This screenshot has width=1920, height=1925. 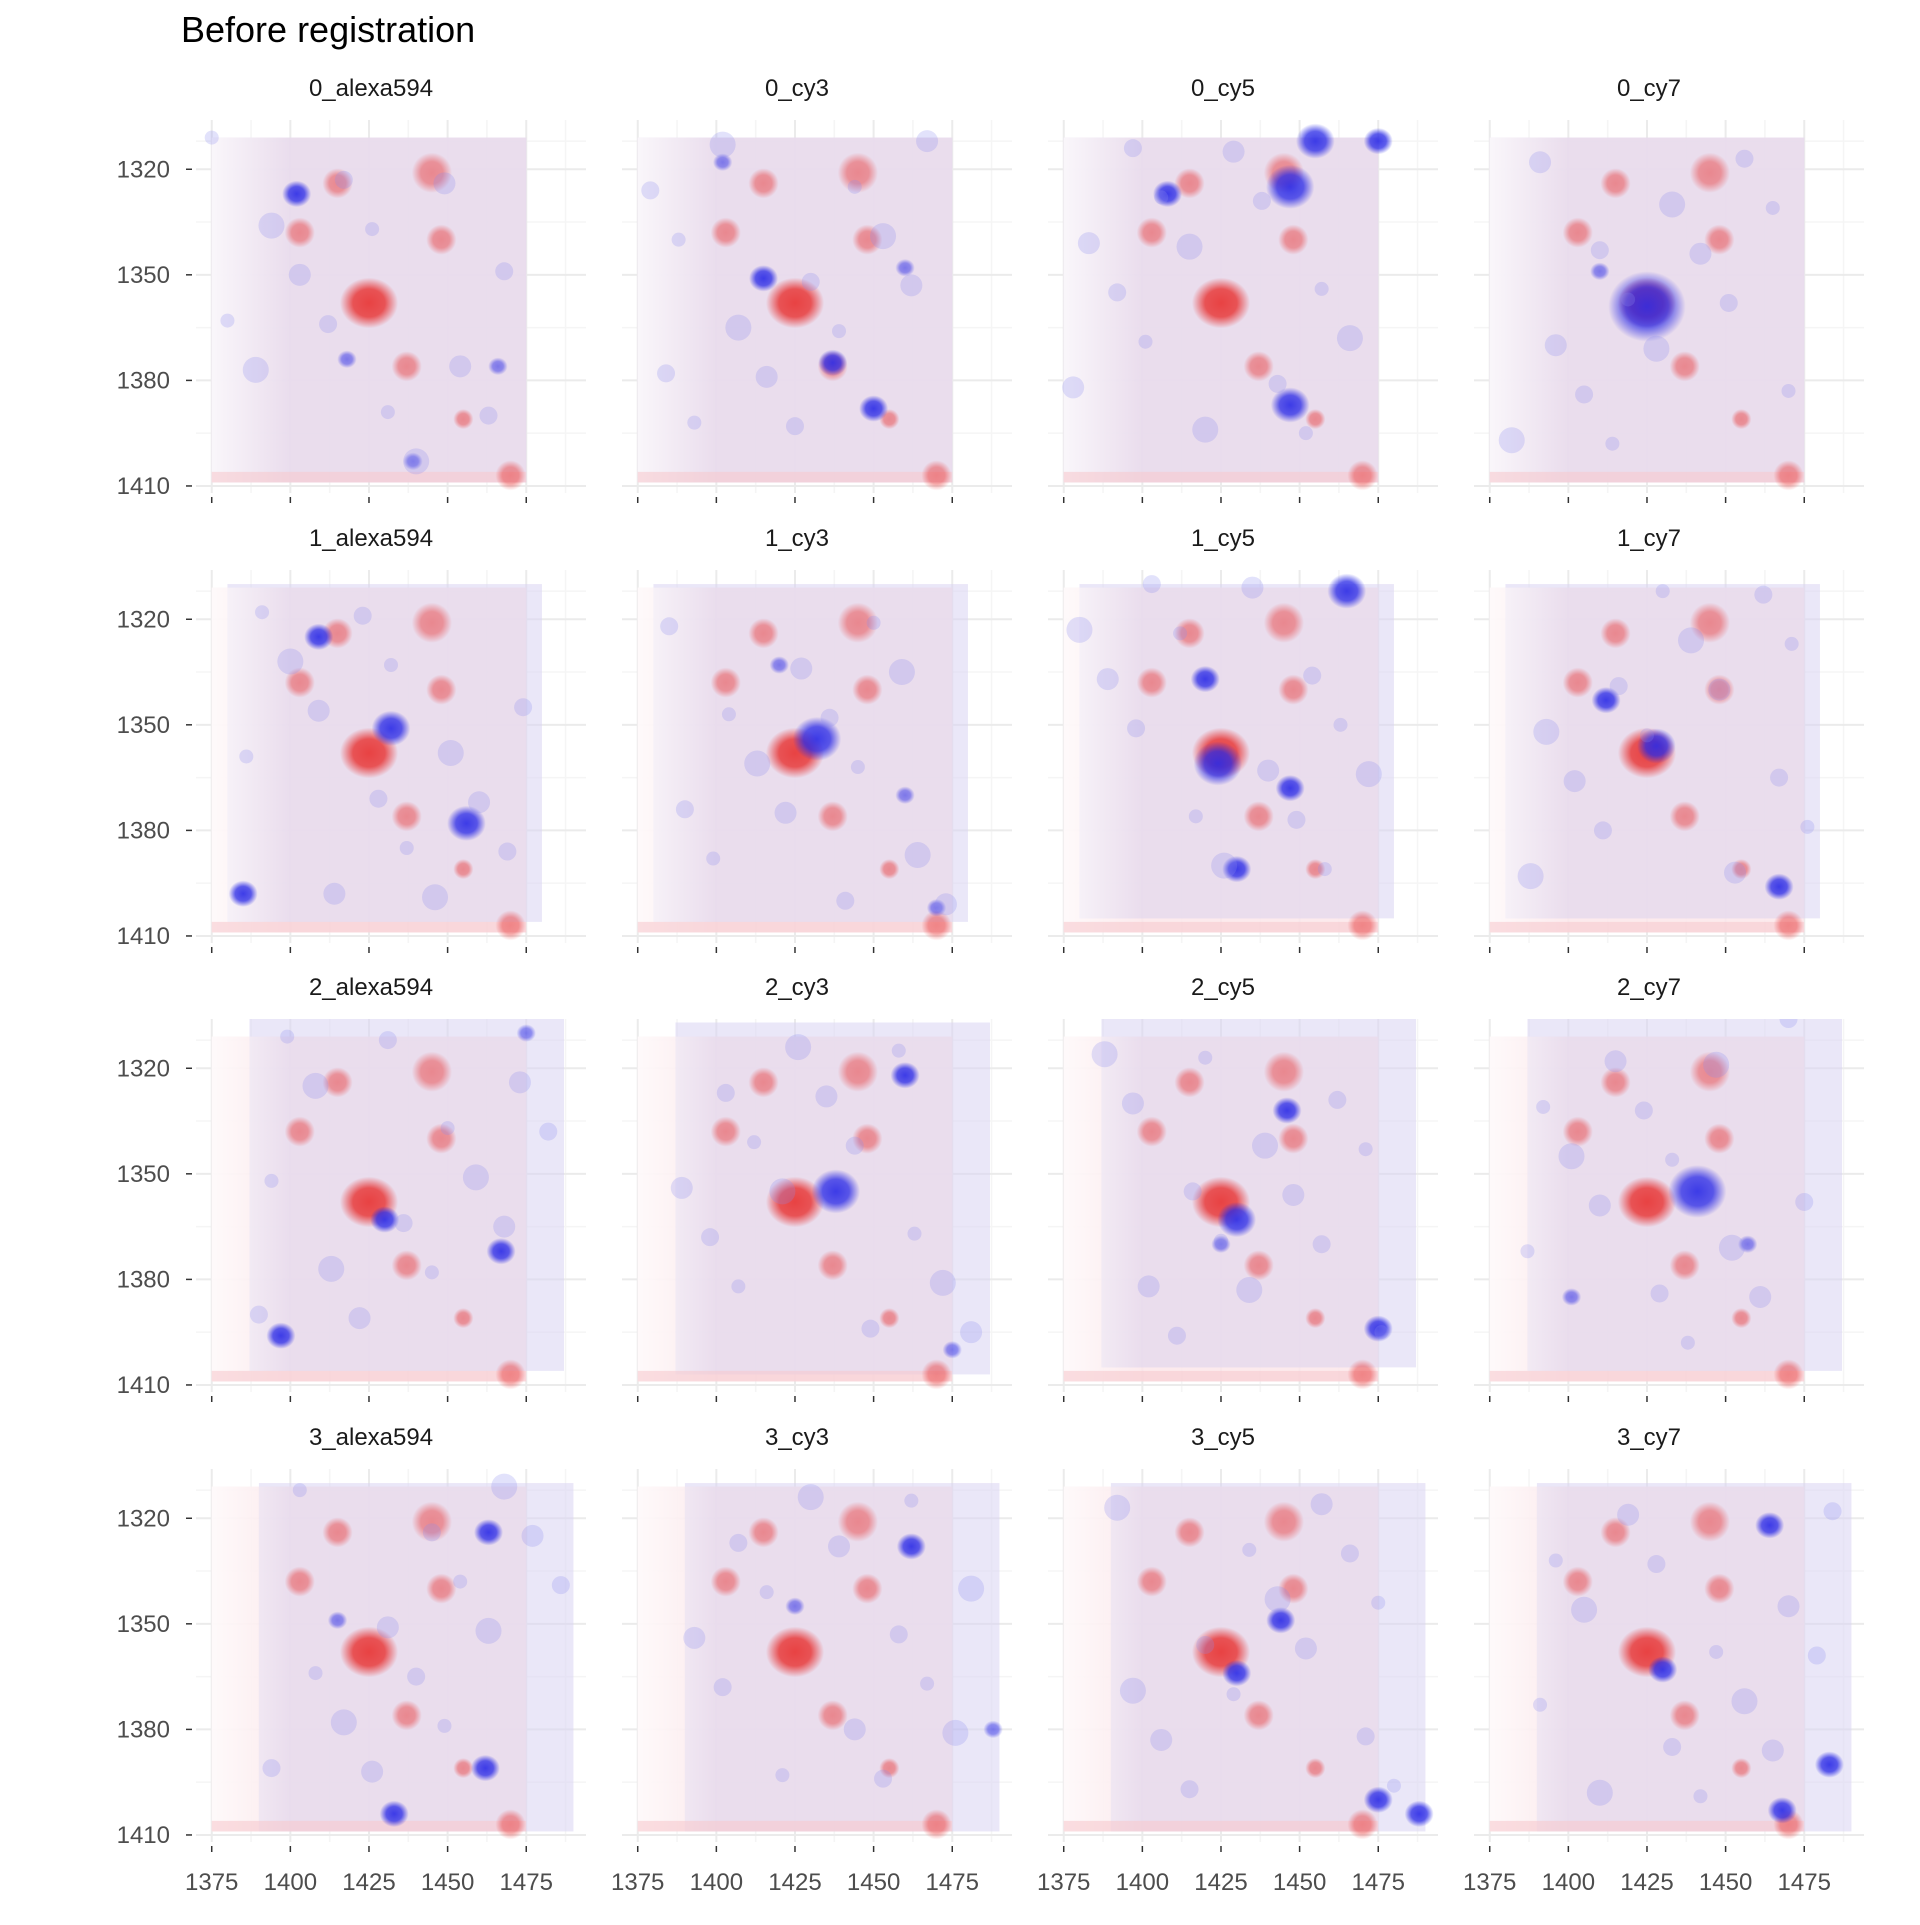 I want to click on x-tick-label: 1375, so click(x=637, y=1882).